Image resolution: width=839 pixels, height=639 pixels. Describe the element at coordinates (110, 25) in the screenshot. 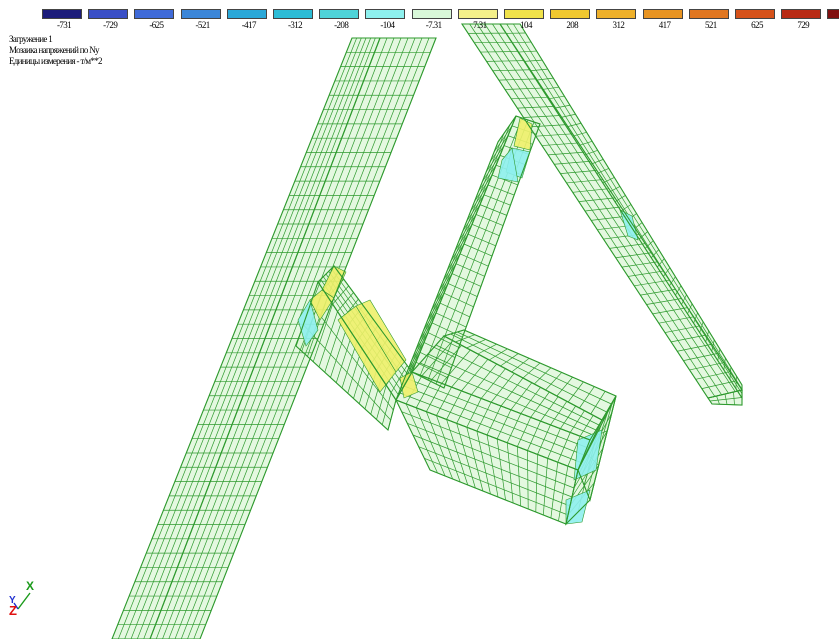

I see `scale-label: -729` at that location.